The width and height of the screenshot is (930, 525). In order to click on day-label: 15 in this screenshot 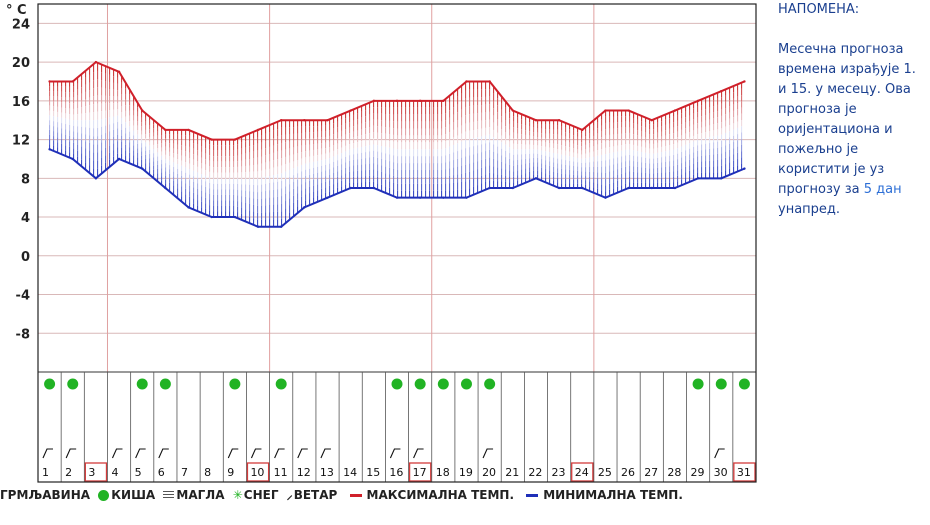, I will do `click(373, 472)`.